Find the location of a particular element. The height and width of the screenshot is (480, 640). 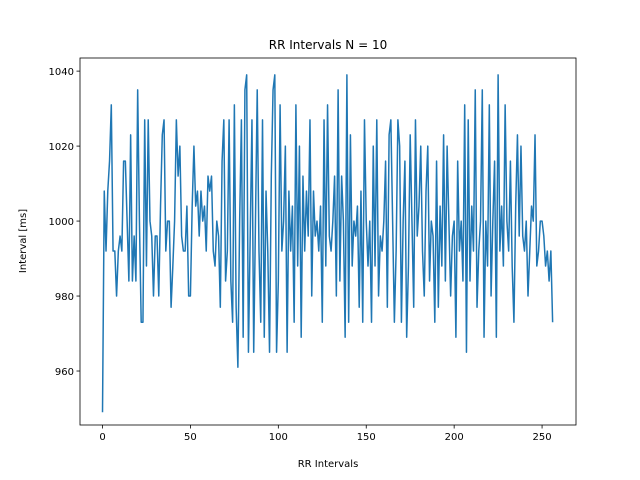

chart-title: RR Intervals N = 10 is located at coordinates (328, 45).